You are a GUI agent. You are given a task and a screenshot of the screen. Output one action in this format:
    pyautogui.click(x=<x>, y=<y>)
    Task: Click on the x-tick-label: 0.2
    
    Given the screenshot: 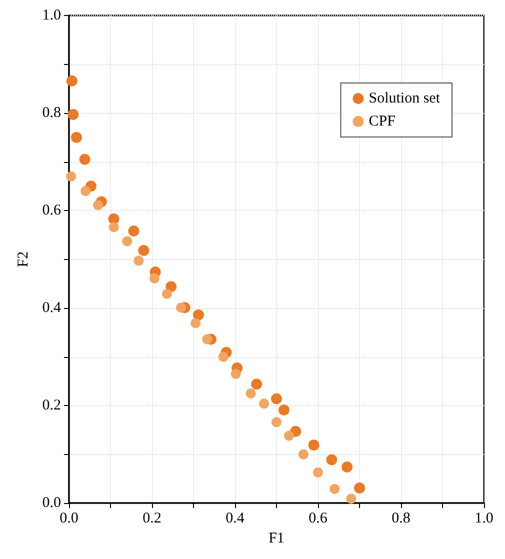 What is the action you would take?
    pyautogui.click(x=152, y=518)
    